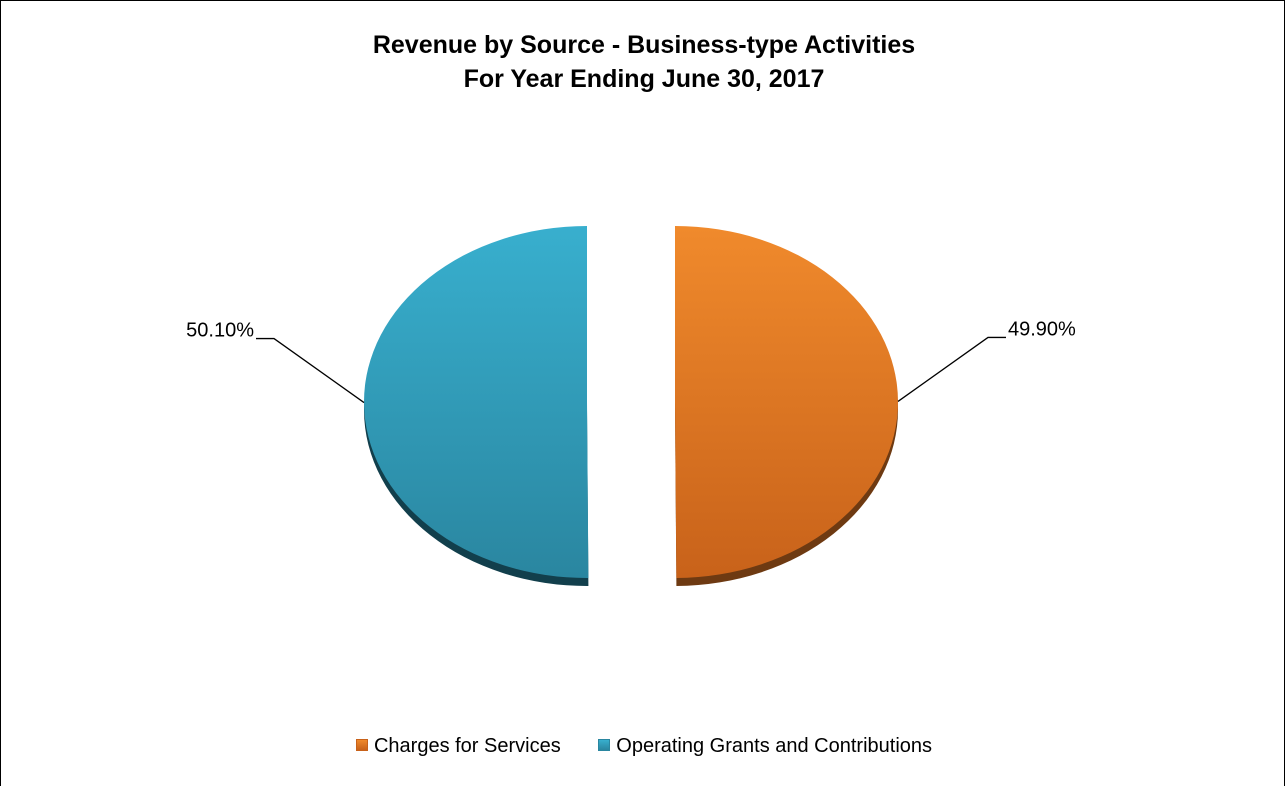  What do you see at coordinates (644, 79) in the screenshot?
I see `chart-subtitle: For Year Ending June 30, 2017` at bounding box center [644, 79].